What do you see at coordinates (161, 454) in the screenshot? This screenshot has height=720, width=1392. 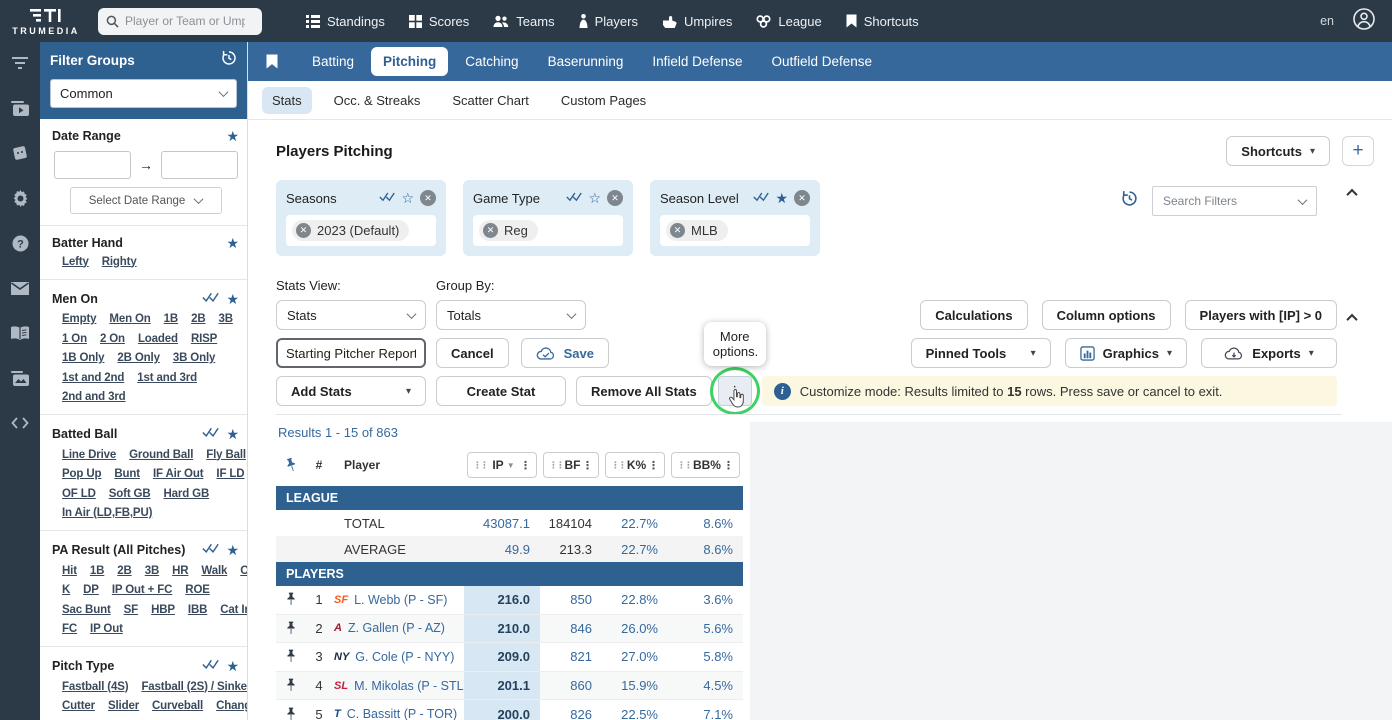 I see `filter-link: Ground Ball` at bounding box center [161, 454].